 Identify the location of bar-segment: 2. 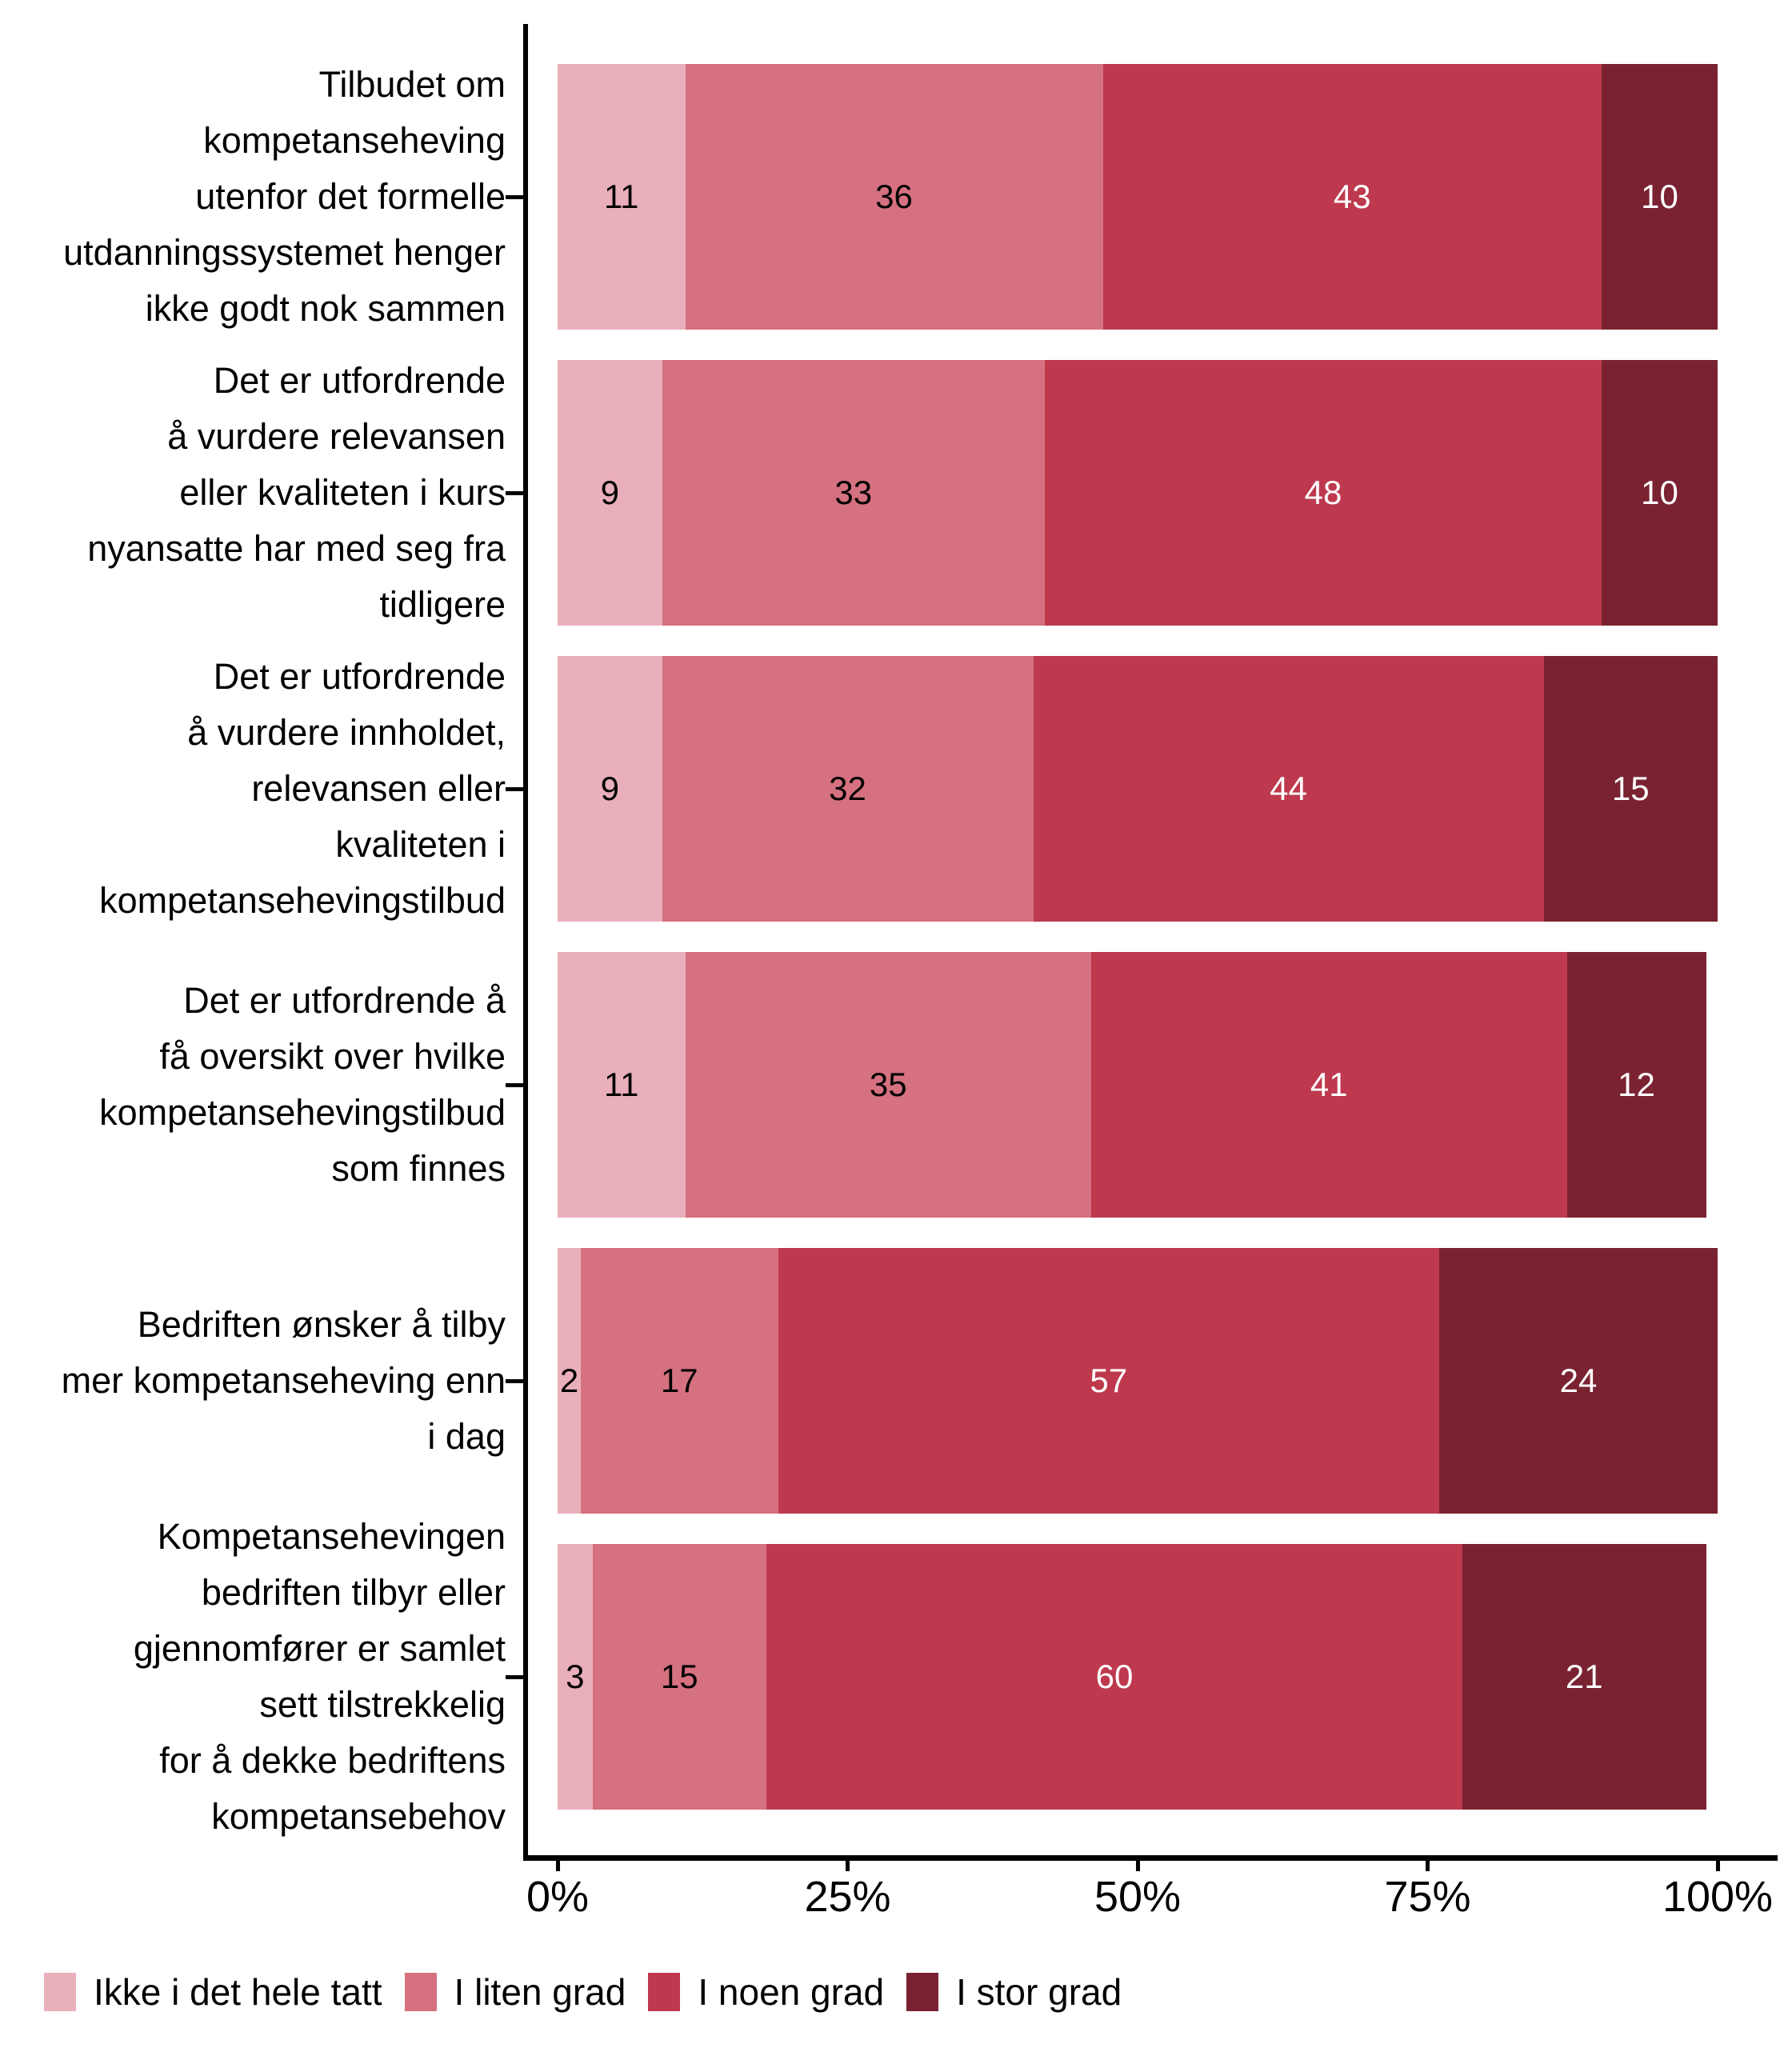
(569, 1381).